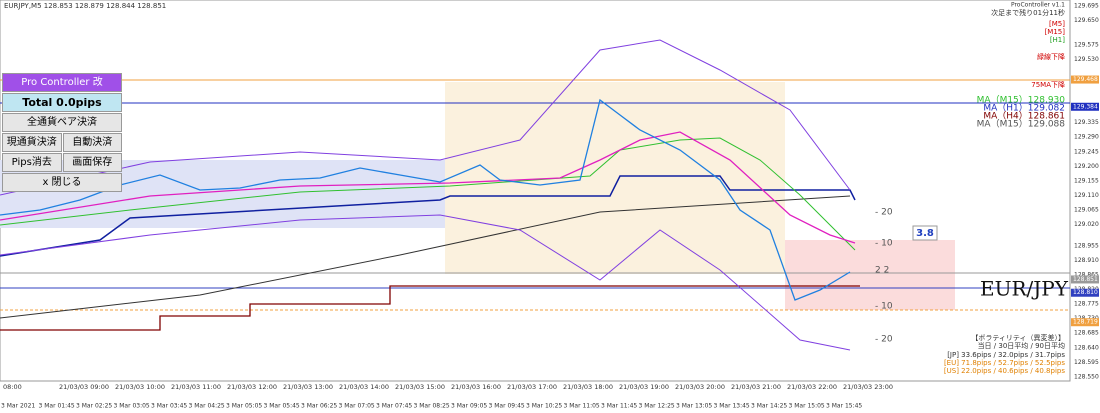 This screenshot has width=1100, height=413. What do you see at coordinates (169, 406) in the screenshot?
I see `date-label: 3 Mar 03:45` at bounding box center [169, 406].